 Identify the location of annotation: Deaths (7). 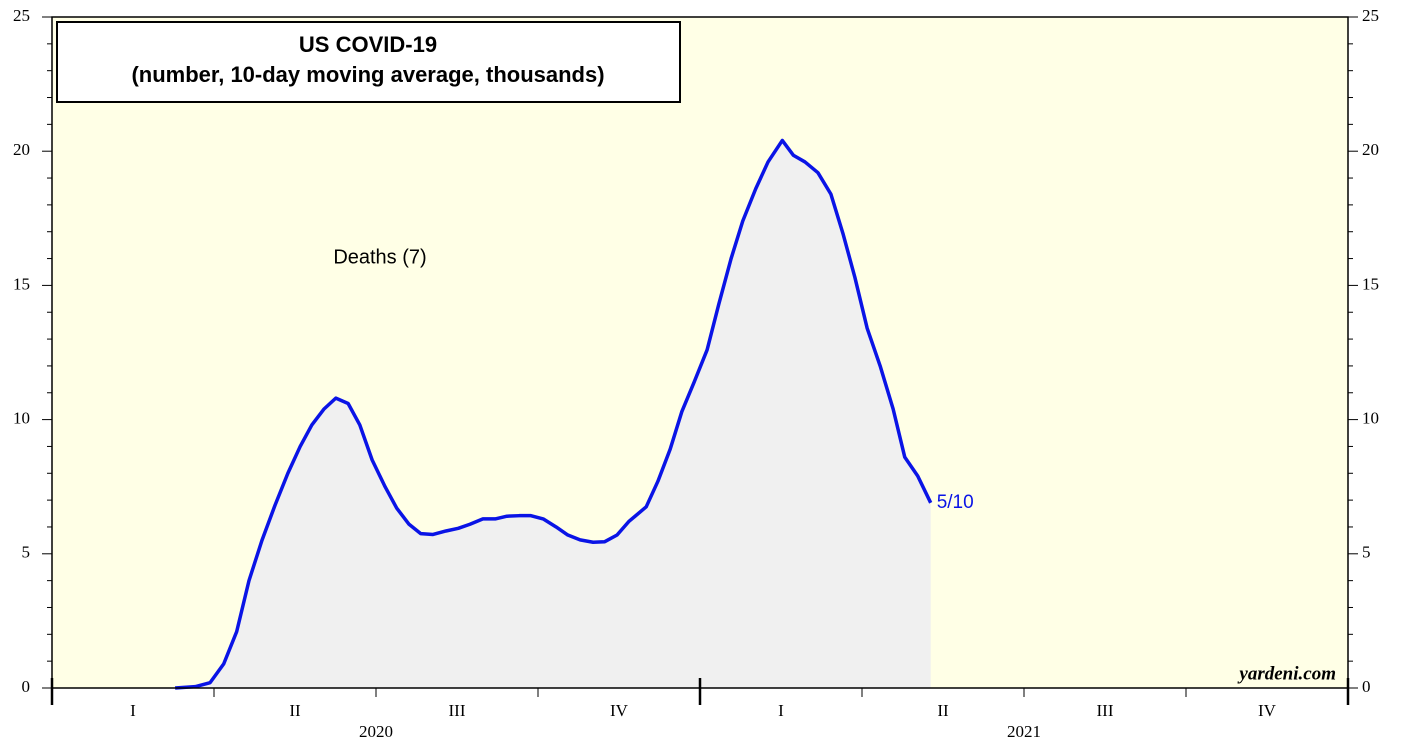
(379, 257).